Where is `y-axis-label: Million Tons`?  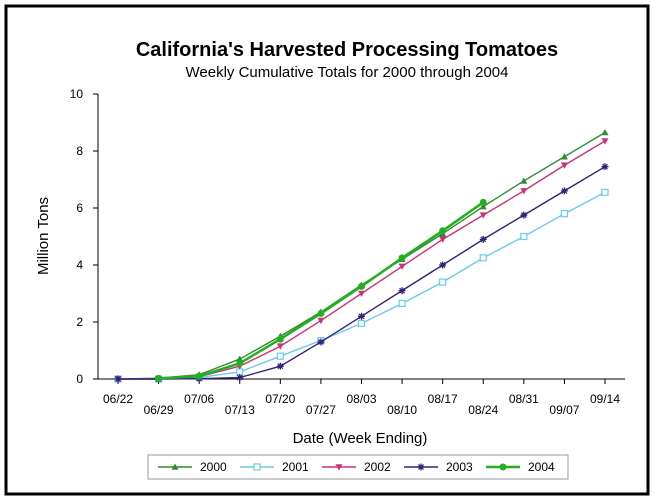 y-axis-label: Million Tons is located at coordinates (43, 236).